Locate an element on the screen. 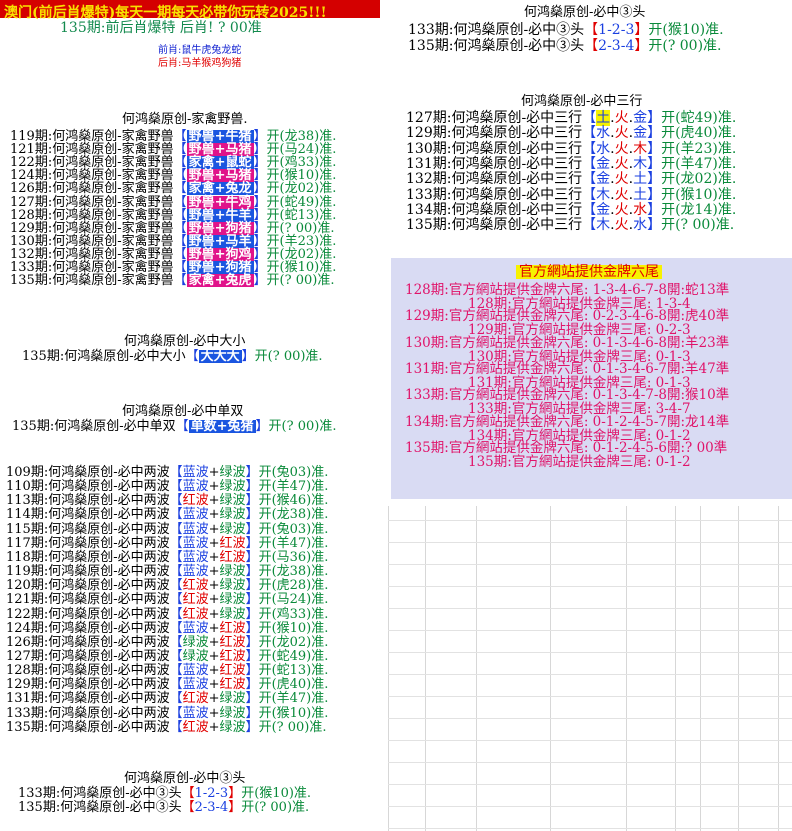 The width and height of the screenshot is (792, 831). wave-row: 110期:何鸿燊原创-必中两波【蓝波+绿波】开(羊47)准. is located at coordinates (167, 487).